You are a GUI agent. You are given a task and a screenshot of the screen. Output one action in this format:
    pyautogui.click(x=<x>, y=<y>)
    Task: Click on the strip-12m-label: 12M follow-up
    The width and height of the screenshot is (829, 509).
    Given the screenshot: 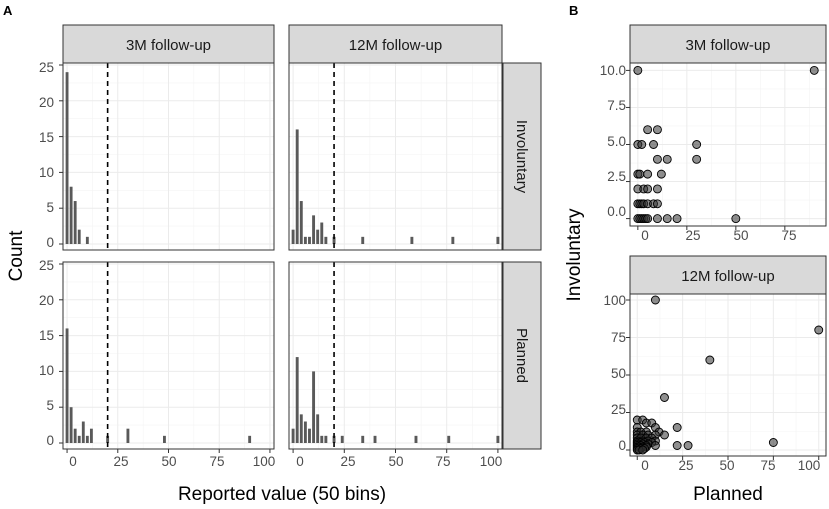 What is the action you would take?
    pyautogui.click(x=395, y=45)
    